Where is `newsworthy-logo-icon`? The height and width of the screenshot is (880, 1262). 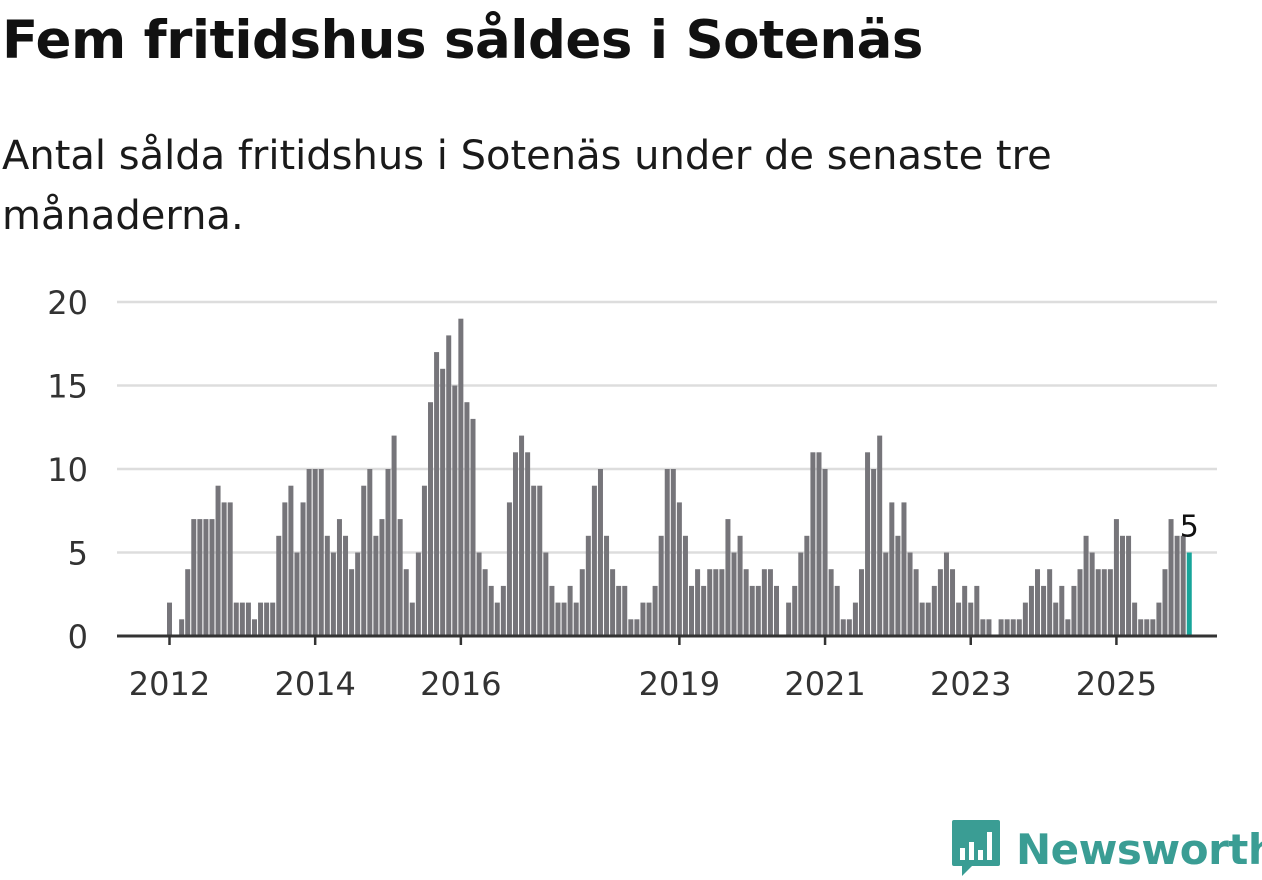 newsworthy-logo-icon is located at coordinates (976, 848).